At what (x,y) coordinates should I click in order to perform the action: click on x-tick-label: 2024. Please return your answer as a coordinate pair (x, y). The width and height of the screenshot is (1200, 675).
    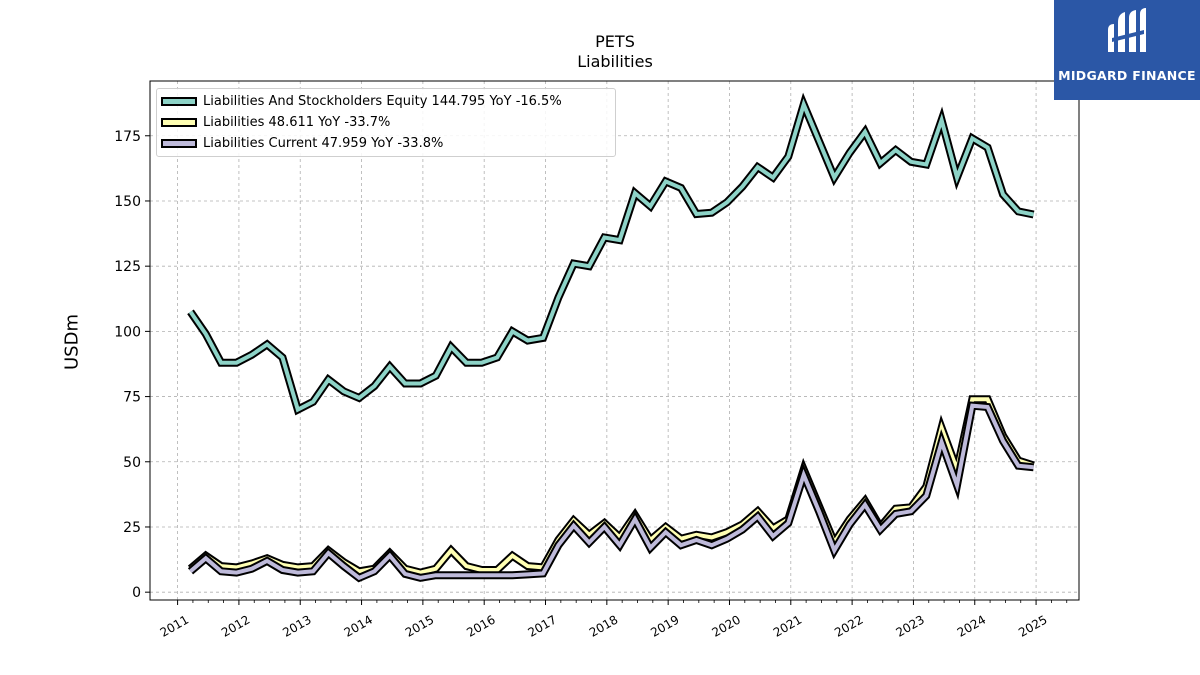
    Looking at the image, I should click on (971, 625).